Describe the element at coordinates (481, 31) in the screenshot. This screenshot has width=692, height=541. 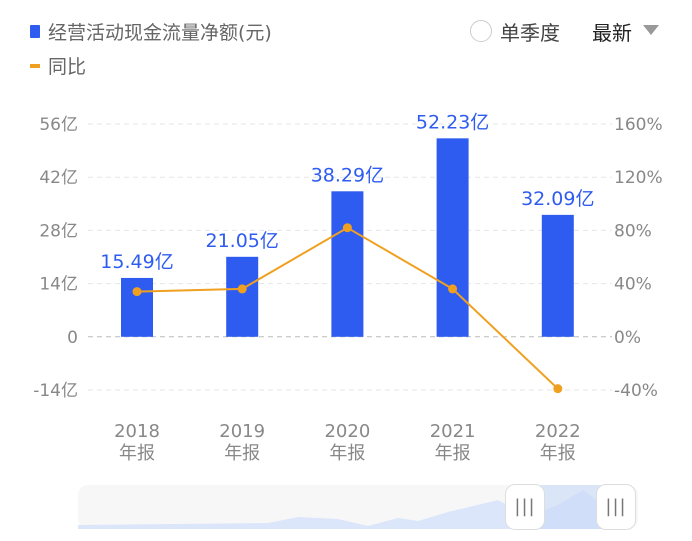
I see `single-quarter-radio` at that location.